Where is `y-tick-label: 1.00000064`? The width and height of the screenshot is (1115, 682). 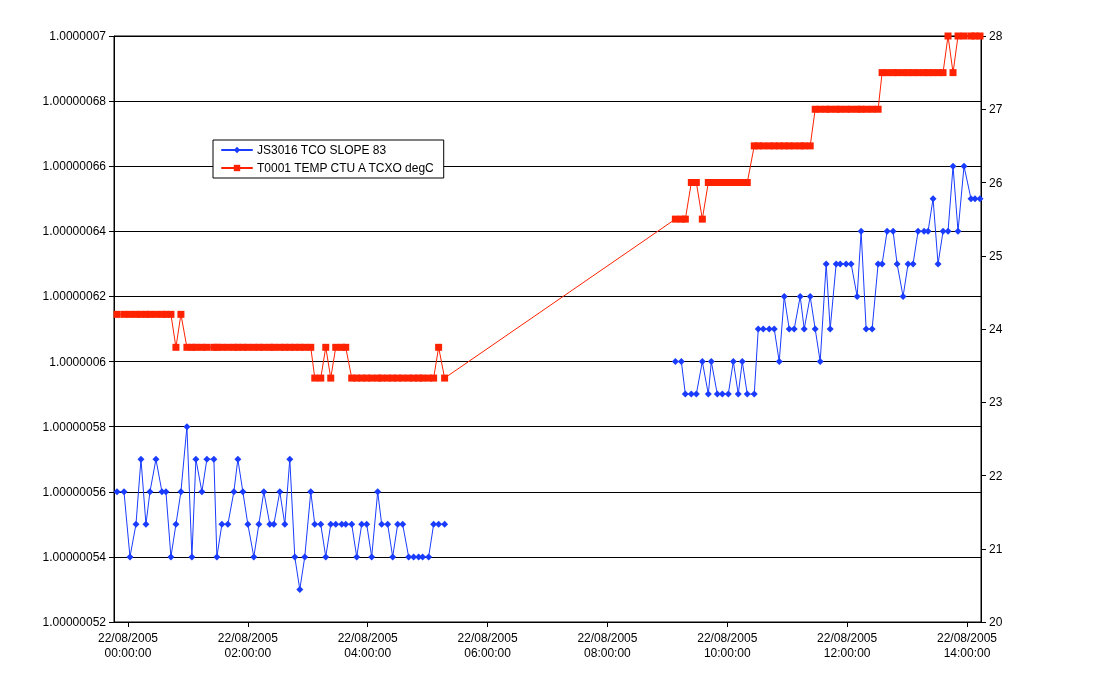
y-tick-label: 1.00000064 is located at coordinates (74, 231).